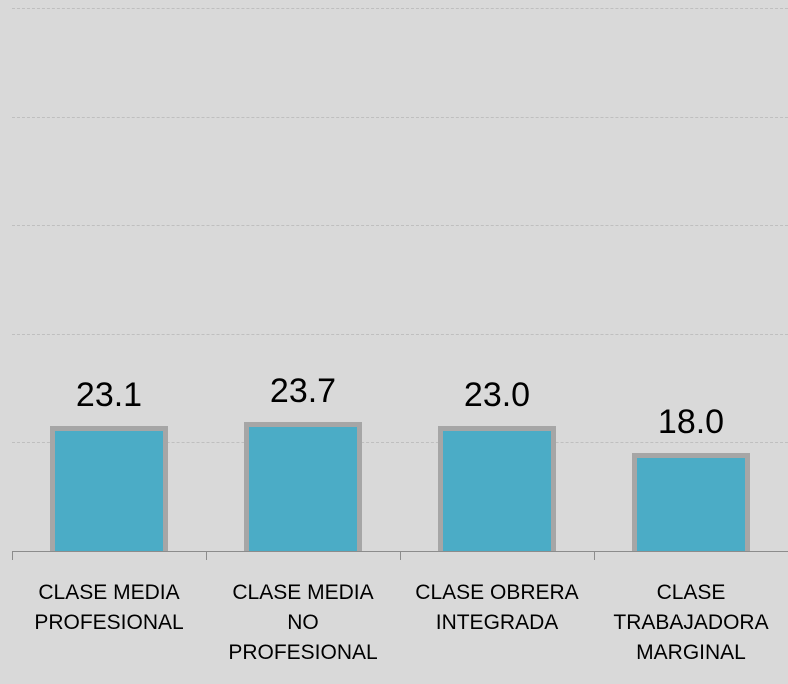  What do you see at coordinates (303, 391) in the screenshot?
I see `value-label: 23.7` at bounding box center [303, 391].